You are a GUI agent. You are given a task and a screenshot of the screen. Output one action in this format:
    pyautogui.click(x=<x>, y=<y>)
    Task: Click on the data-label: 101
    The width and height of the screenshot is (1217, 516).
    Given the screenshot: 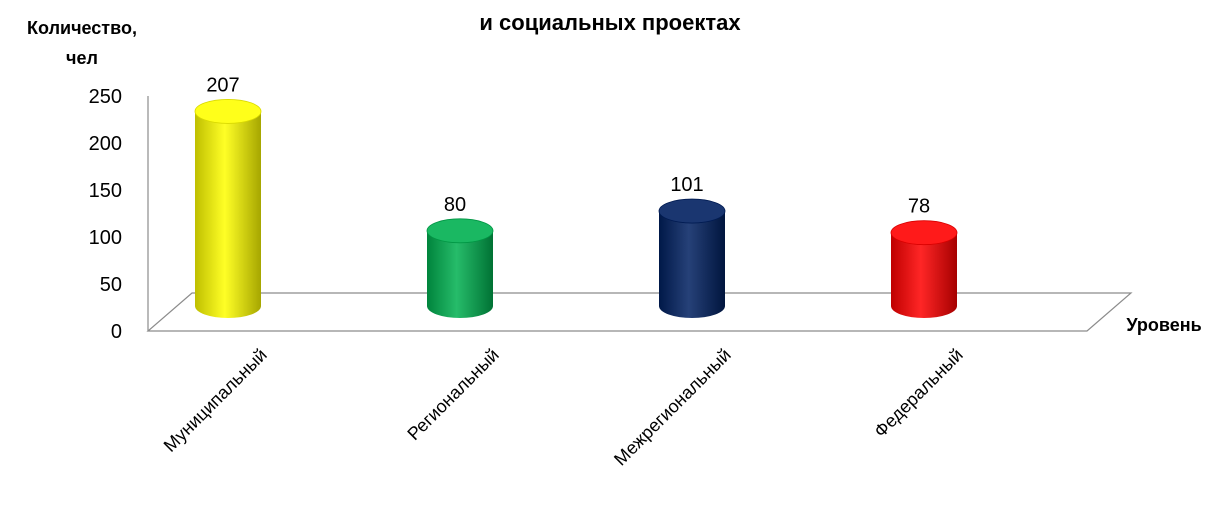 What is the action you would take?
    pyautogui.click(x=686, y=185)
    